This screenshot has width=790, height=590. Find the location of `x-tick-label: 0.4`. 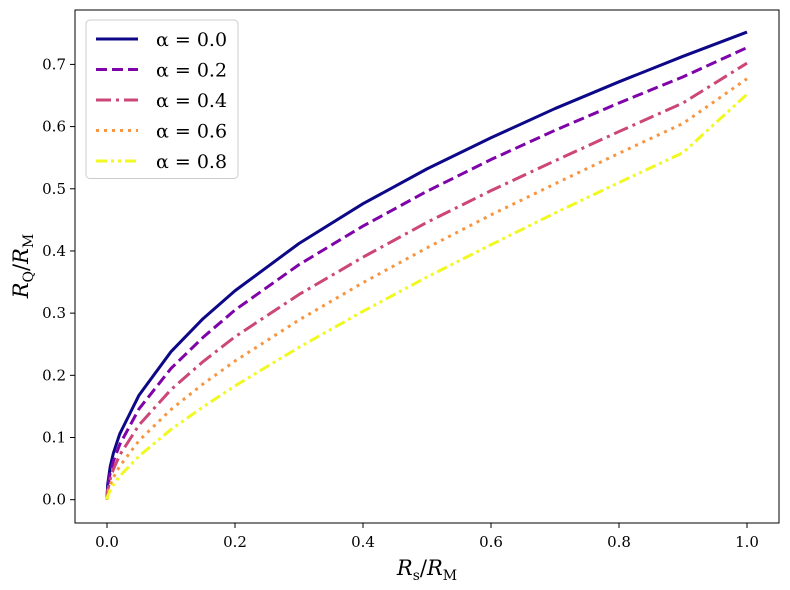

x-tick-label: 0.4 is located at coordinates (363, 542).